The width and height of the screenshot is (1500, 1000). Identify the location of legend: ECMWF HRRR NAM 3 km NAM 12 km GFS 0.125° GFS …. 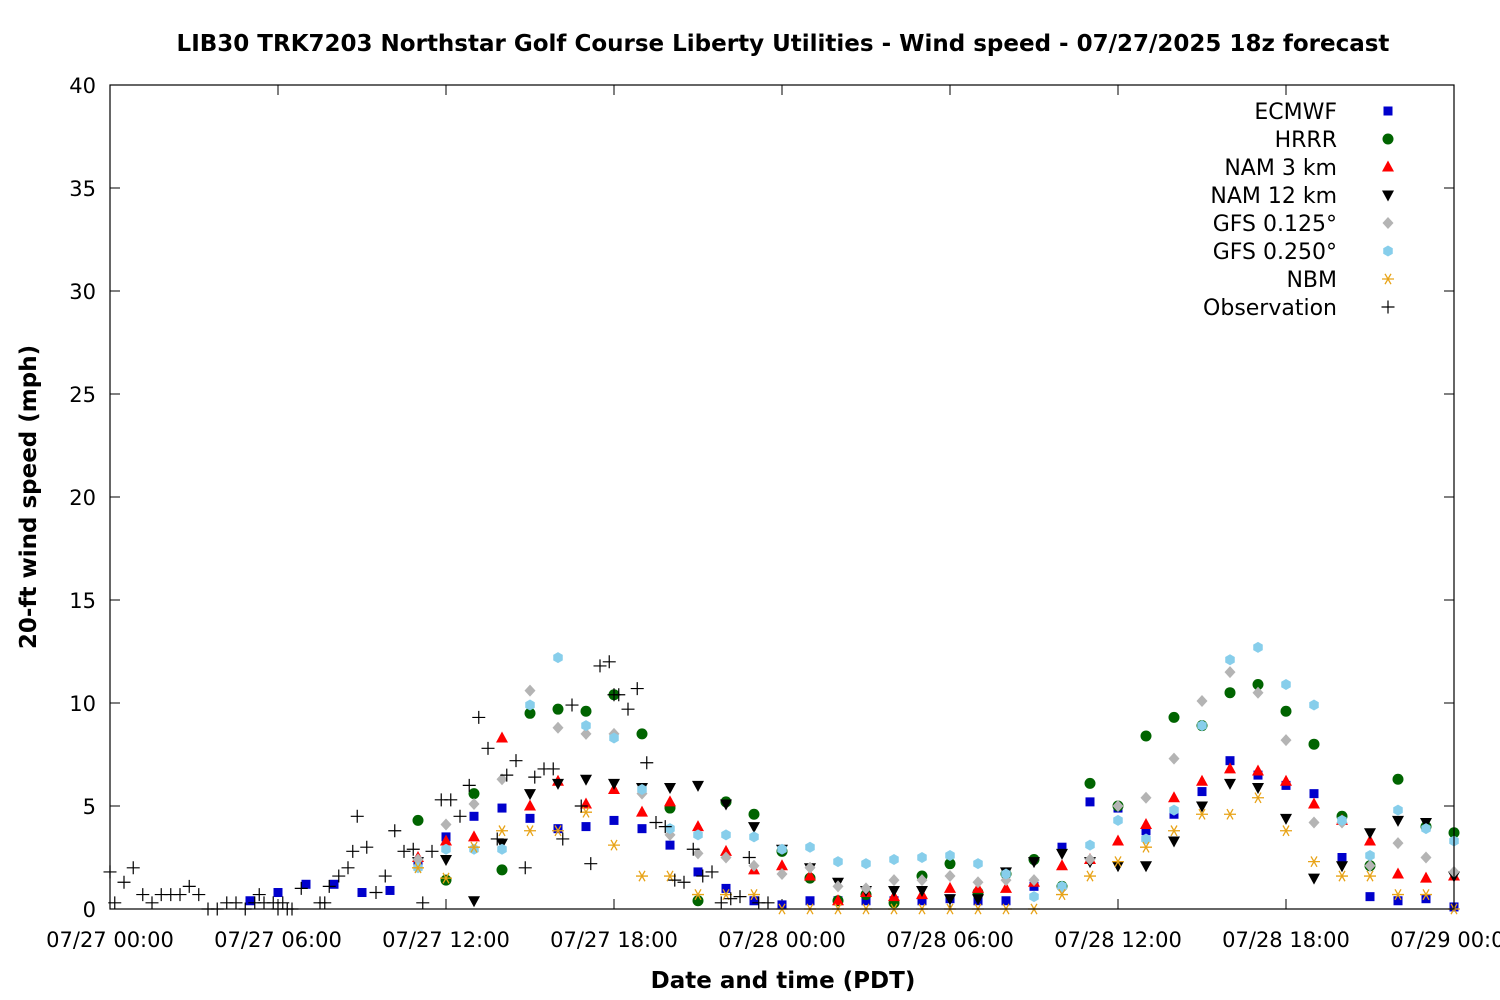
(1299, 210).